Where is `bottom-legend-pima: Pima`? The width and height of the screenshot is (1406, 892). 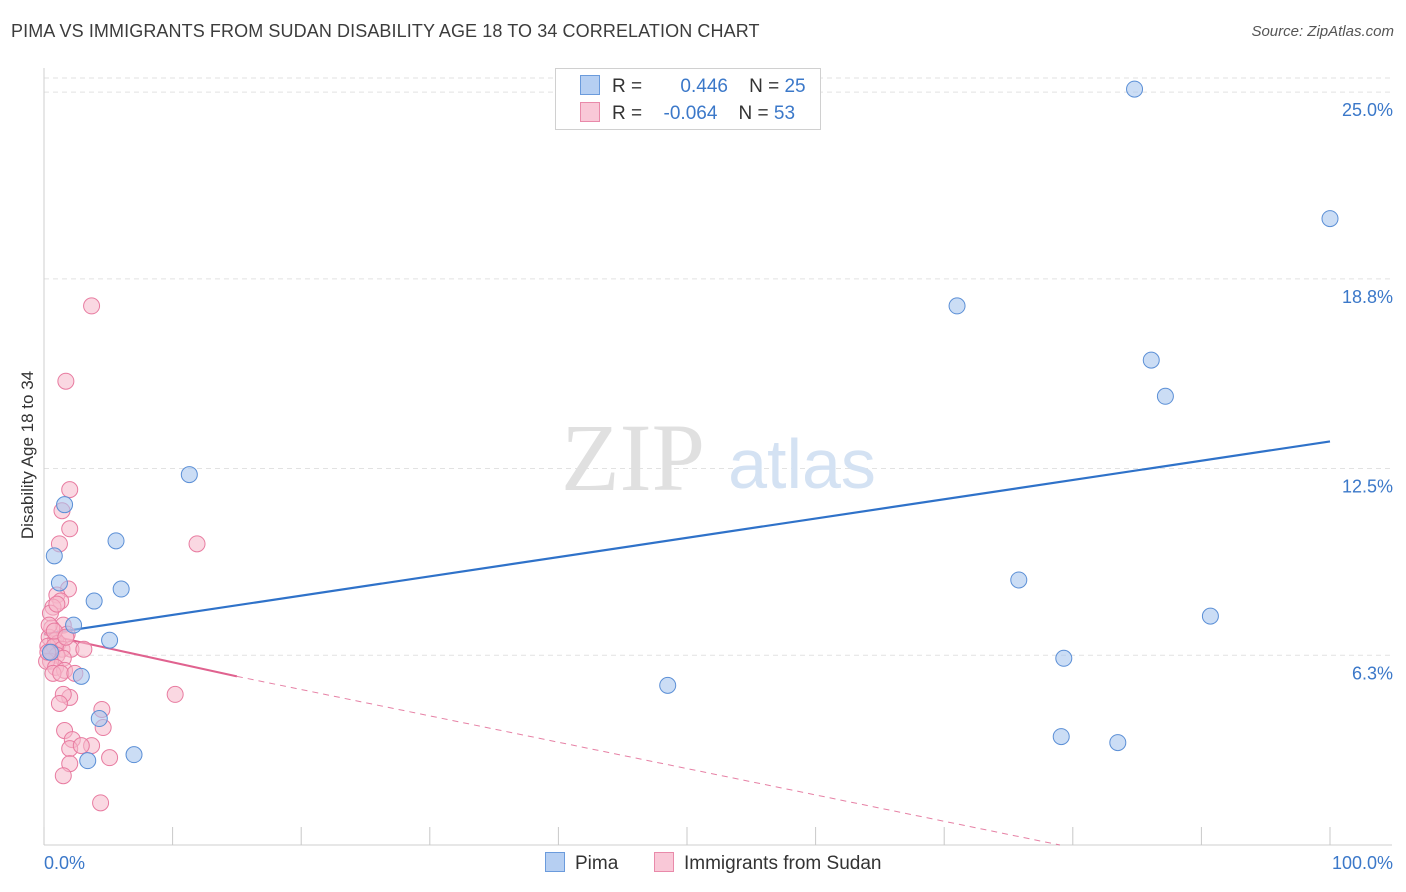 bottom-legend-pima: Pima is located at coordinates (581, 863).